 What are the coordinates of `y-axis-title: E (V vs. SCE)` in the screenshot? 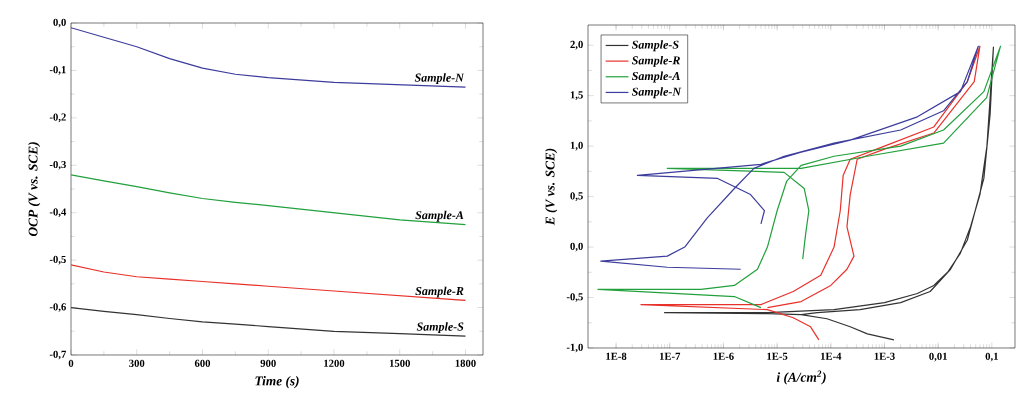 It's located at (551, 187).